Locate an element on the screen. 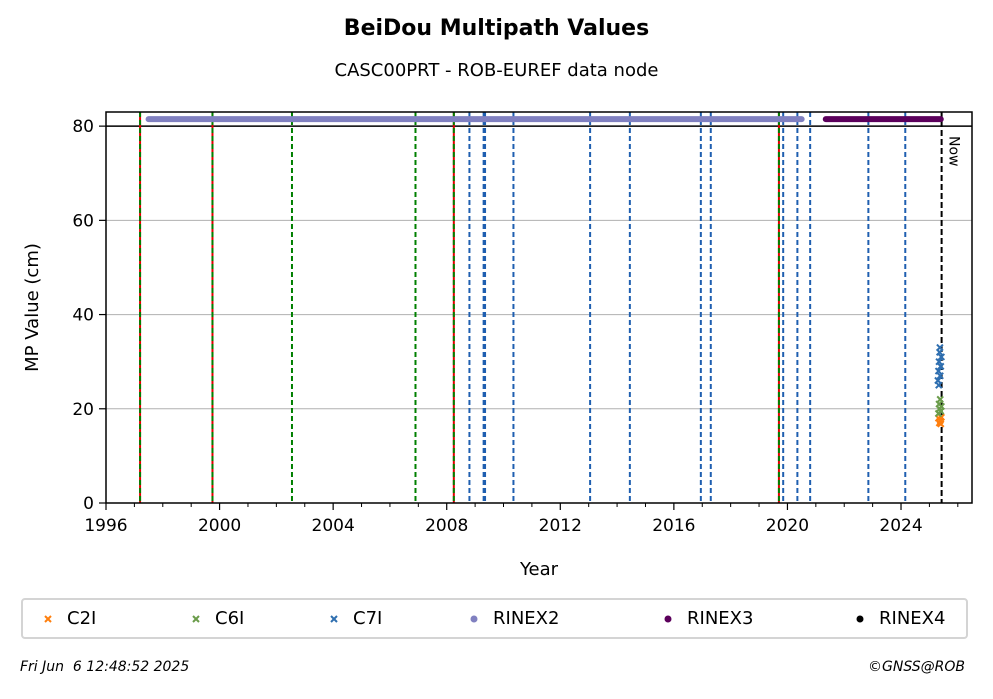 The height and width of the screenshot is (699, 993). legend-label: RINEX4 is located at coordinates (912, 618).